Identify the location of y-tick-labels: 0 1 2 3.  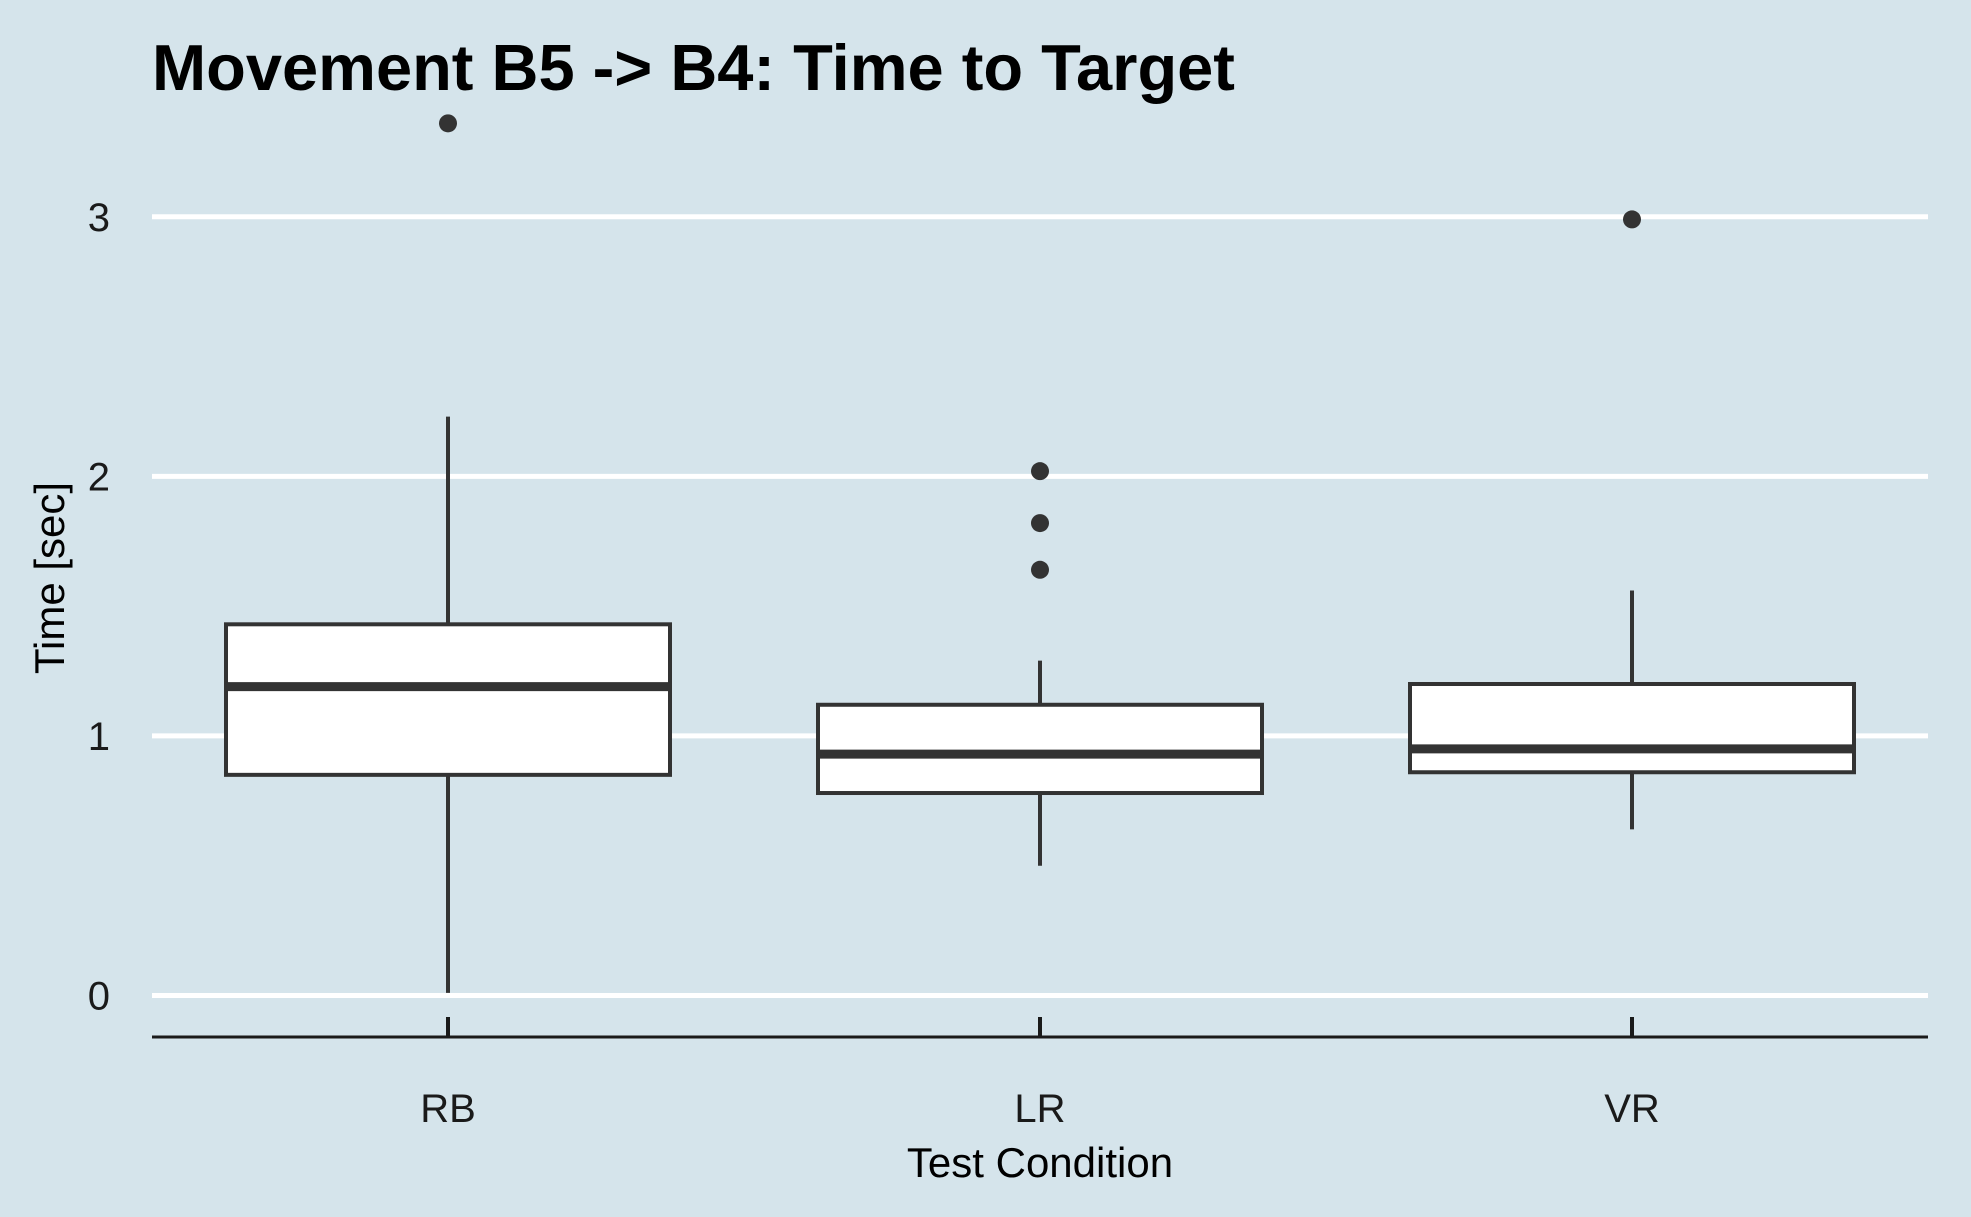
(99, 607).